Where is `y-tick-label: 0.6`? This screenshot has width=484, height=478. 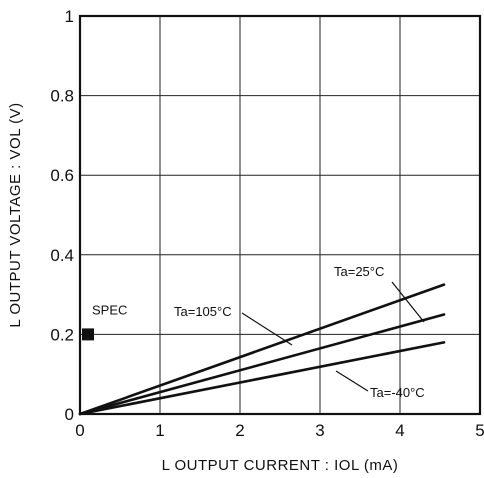
y-tick-label: 0.6 is located at coordinates (62, 175).